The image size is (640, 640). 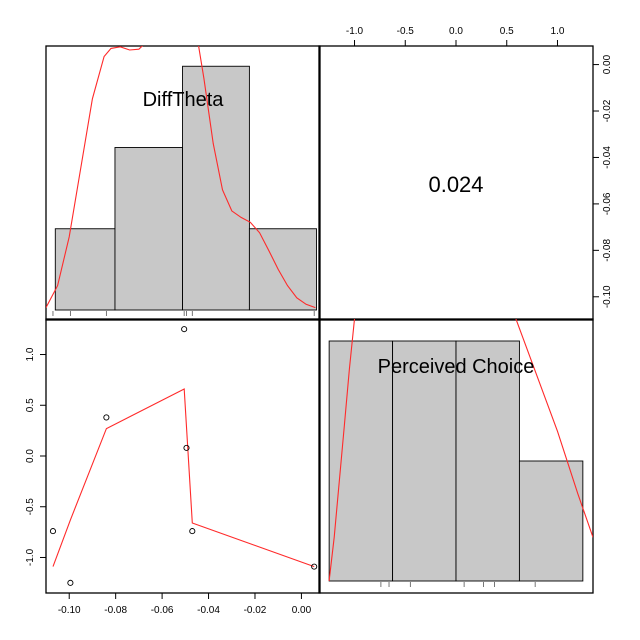 I want to click on diag-label-perceived-choice: Perceived Choice, so click(x=456, y=367).